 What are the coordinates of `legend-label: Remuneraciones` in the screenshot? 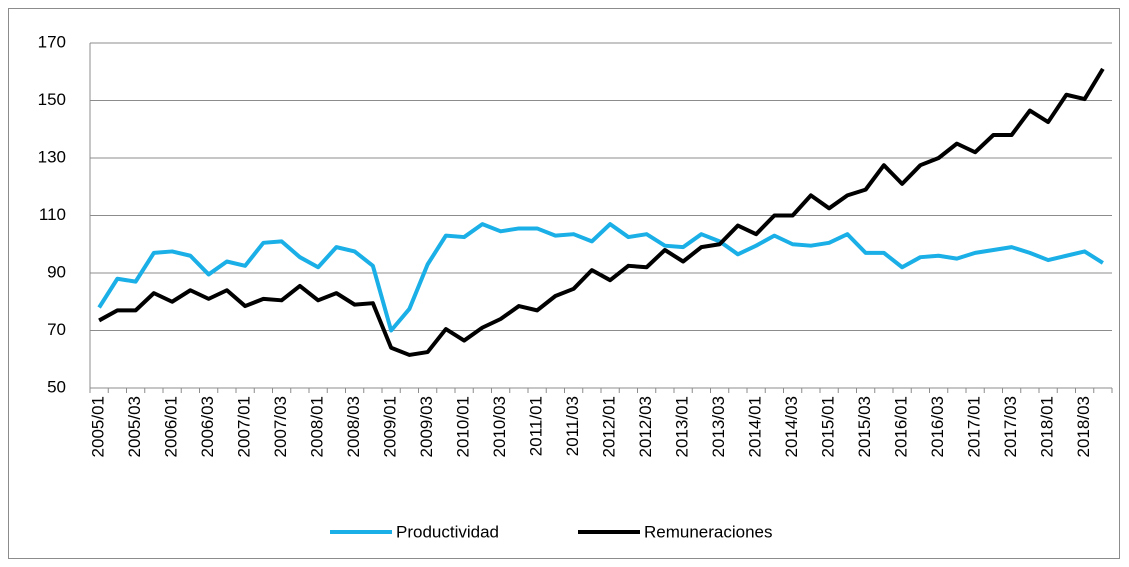 It's located at (708, 531).